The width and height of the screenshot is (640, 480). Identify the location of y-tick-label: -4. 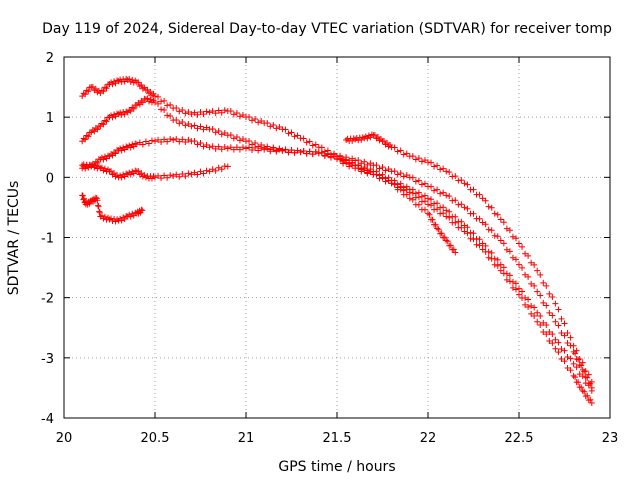
(47, 419).